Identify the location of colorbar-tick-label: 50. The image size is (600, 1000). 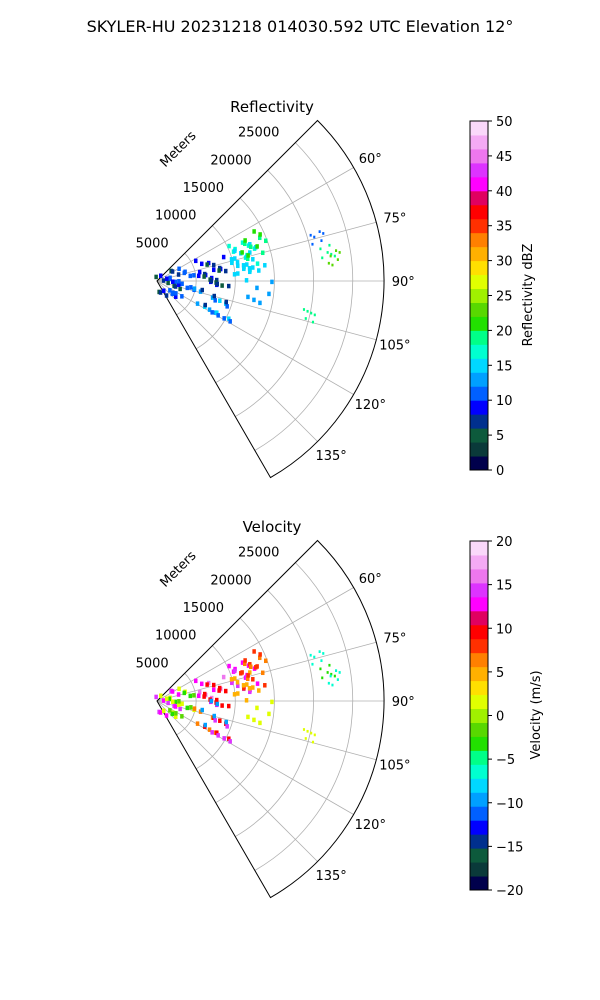
(504, 122).